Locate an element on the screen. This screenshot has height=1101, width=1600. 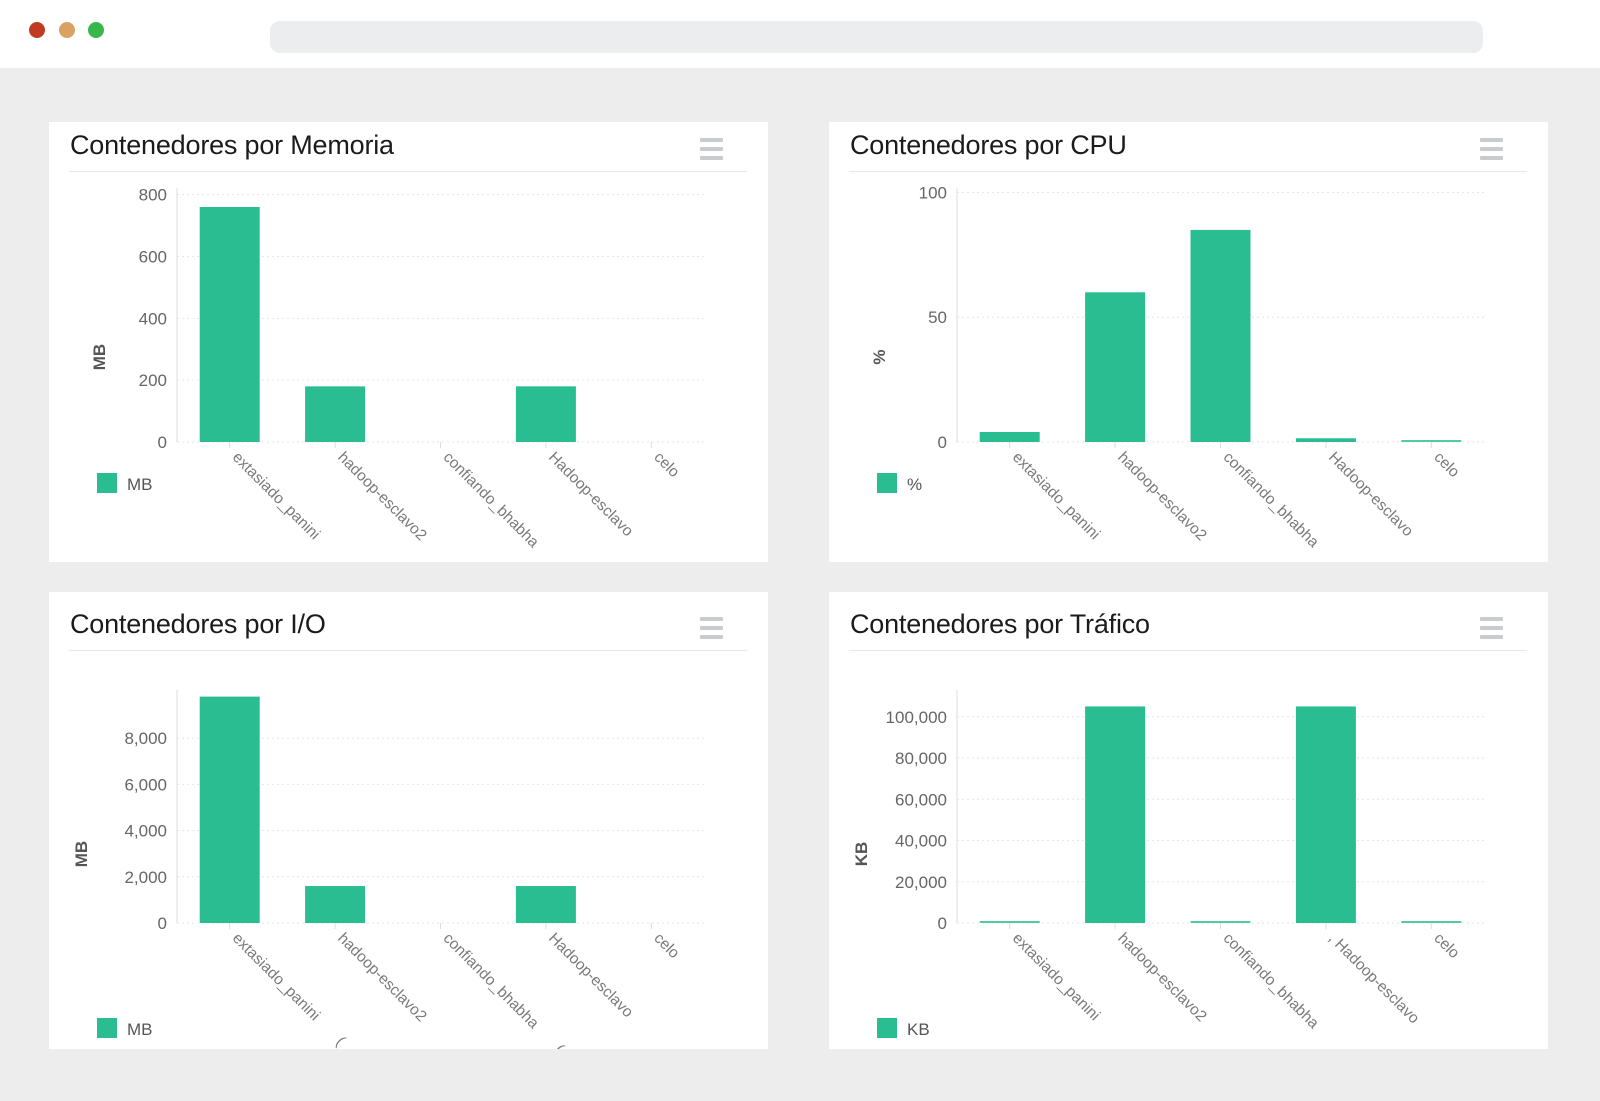
legend-label: % is located at coordinates (914, 484).